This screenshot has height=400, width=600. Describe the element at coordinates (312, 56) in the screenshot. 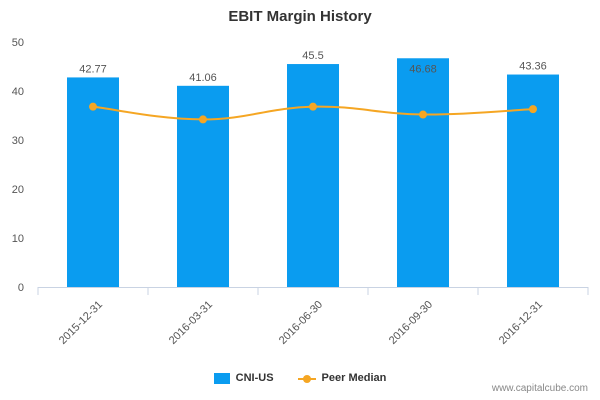

I see `bar-value-label: 45.5` at that location.